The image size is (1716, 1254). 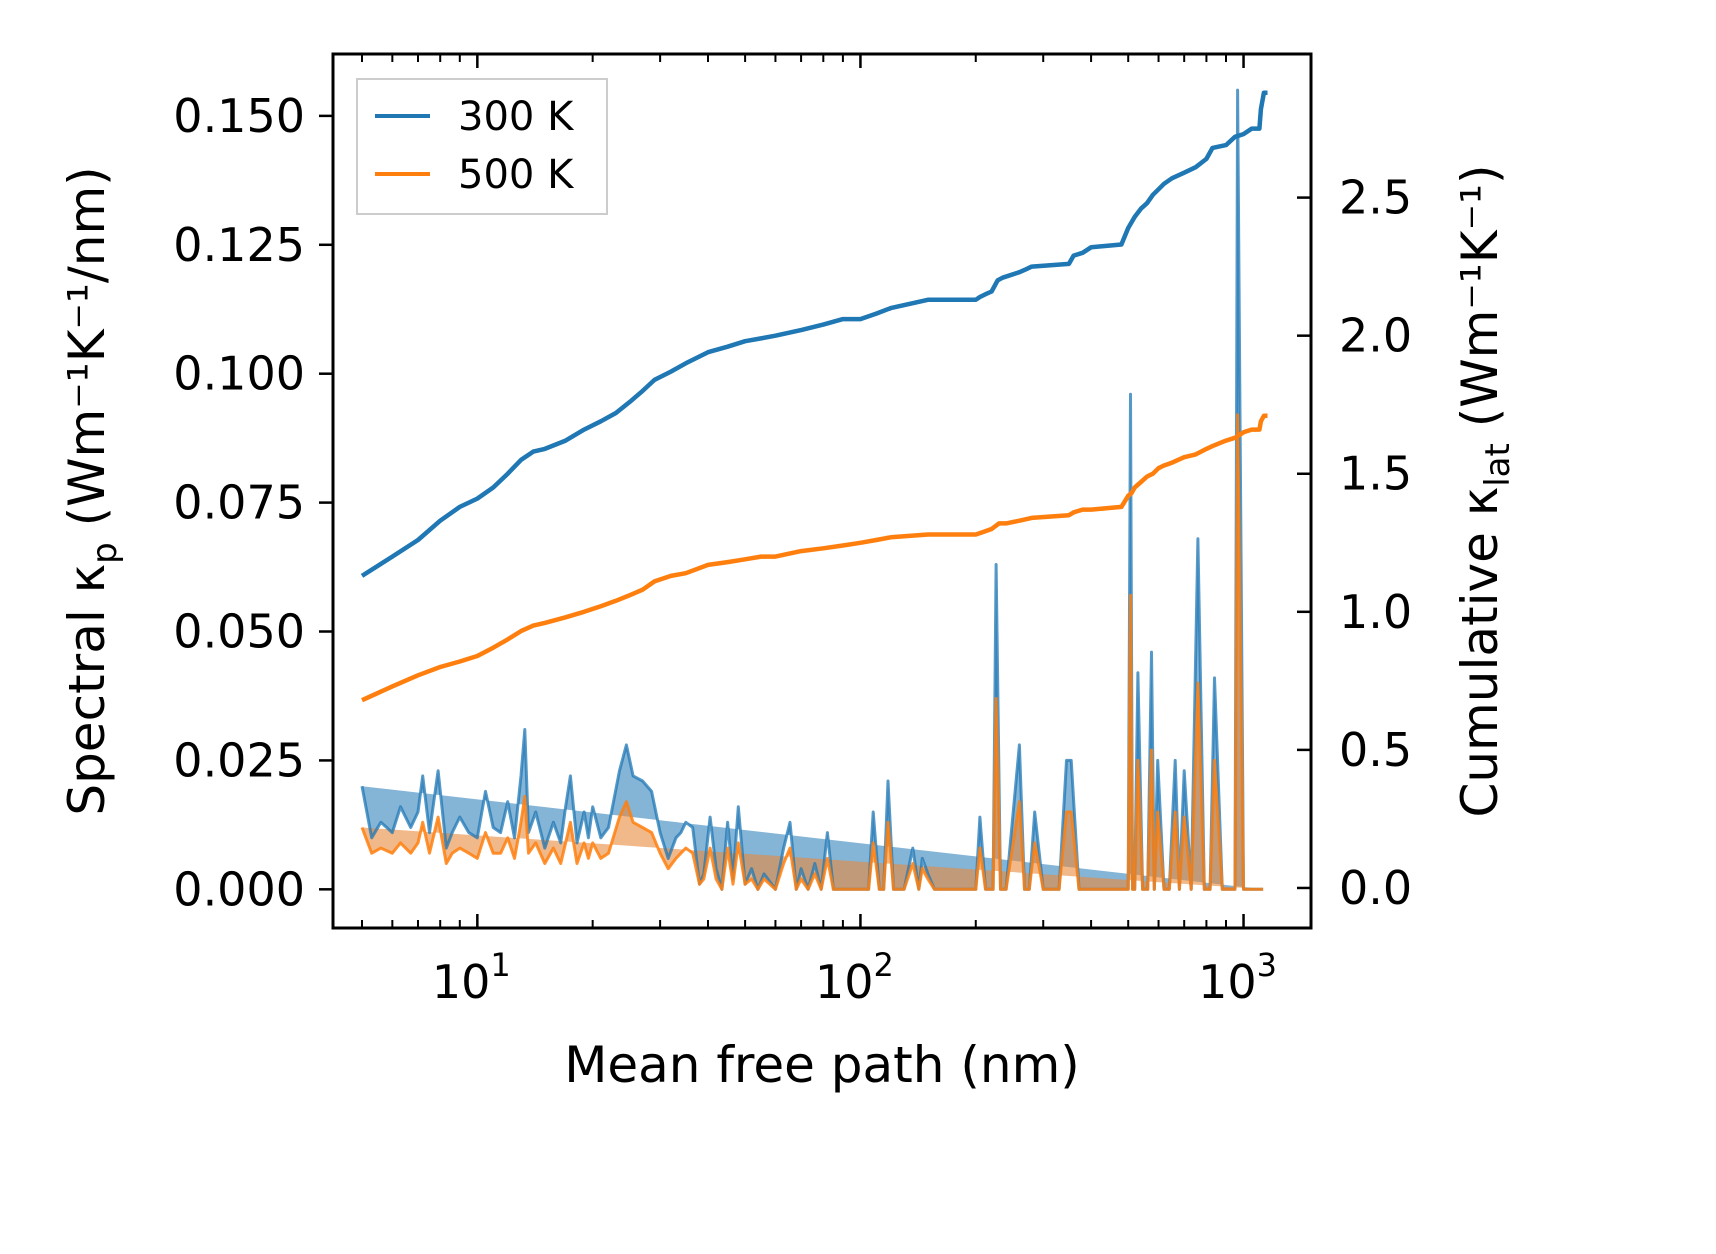 What do you see at coordinates (814, 558) in the screenshot?
I see `cumulative-line-500k` at bounding box center [814, 558].